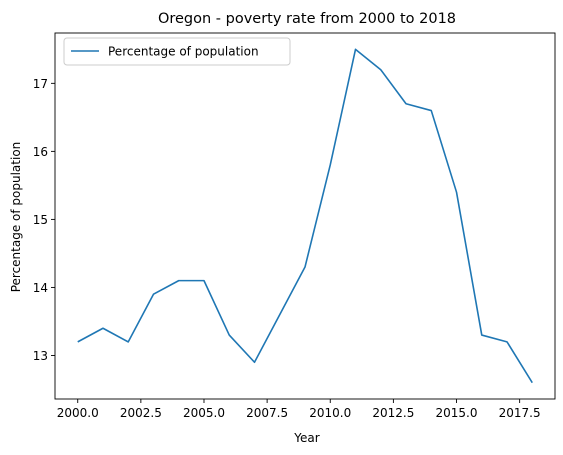  I want to click on legend-box, so click(177, 51).